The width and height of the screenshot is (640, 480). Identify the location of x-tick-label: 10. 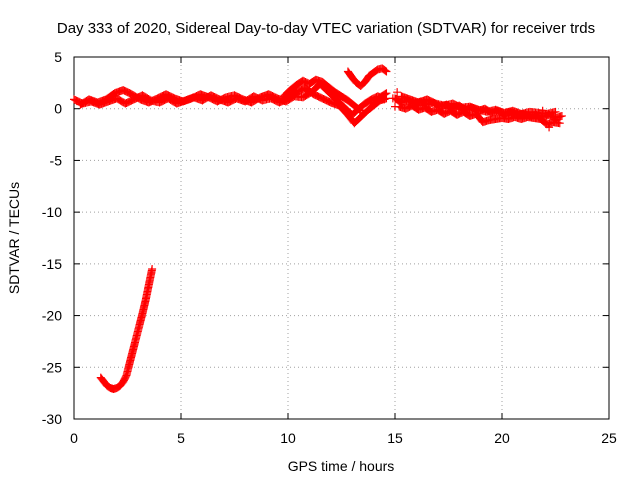
(288, 438).